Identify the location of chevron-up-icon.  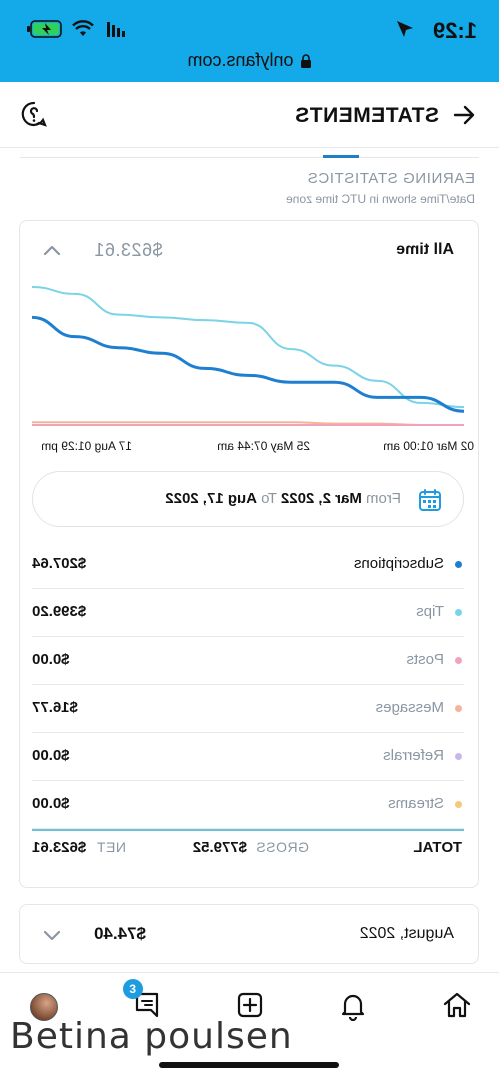
(52, 251).